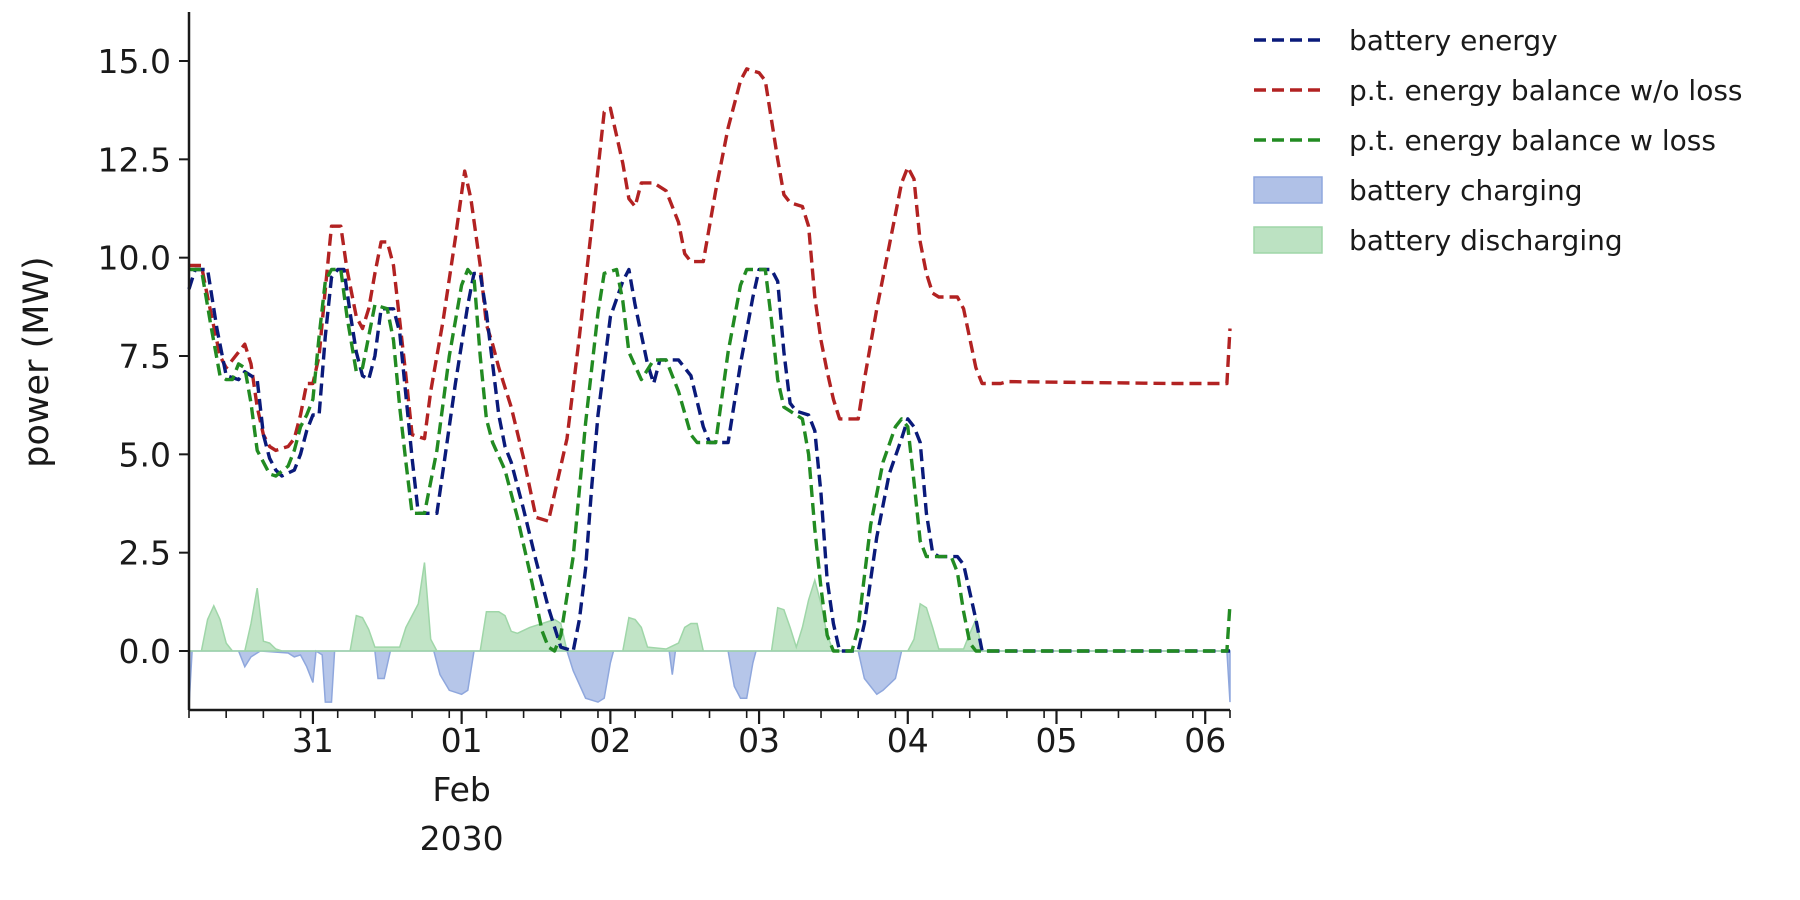 This screenshot has height=900, width=1800. I want to click on x-tick-label: 05, so click(1057, 740).